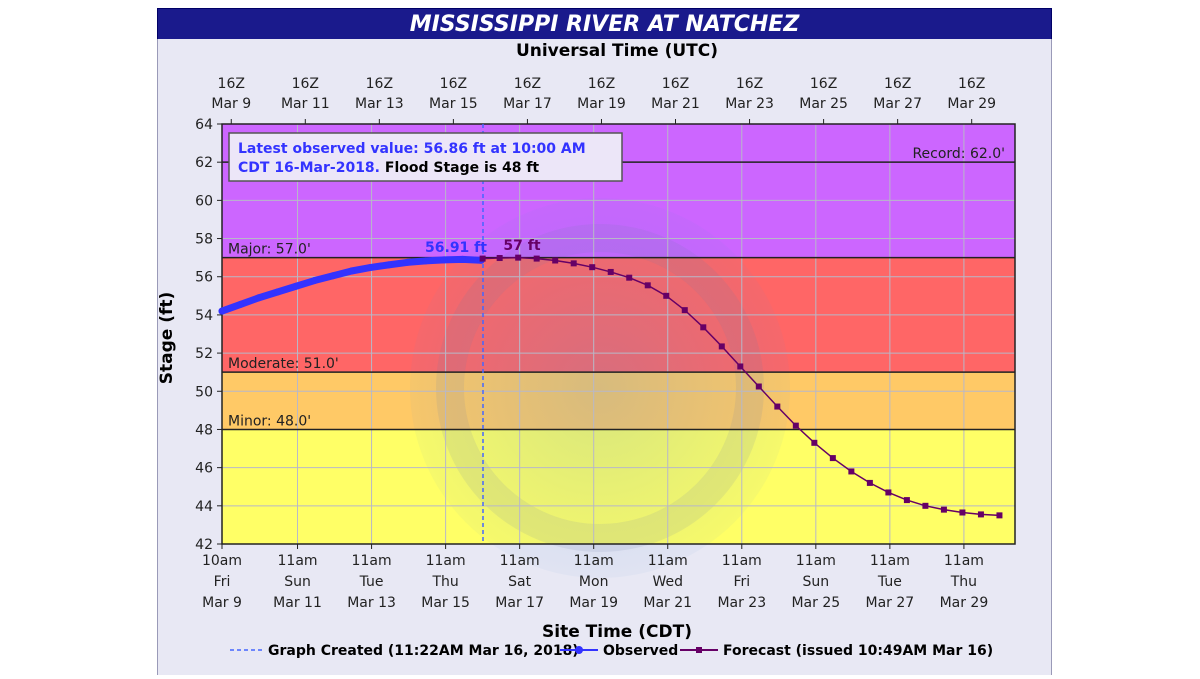 This screenshot has height=679, width=1200. Describe the element at coordinates (521, 246) in the screenshot. I see `forecast-peak-label: 57 ft` at that location.